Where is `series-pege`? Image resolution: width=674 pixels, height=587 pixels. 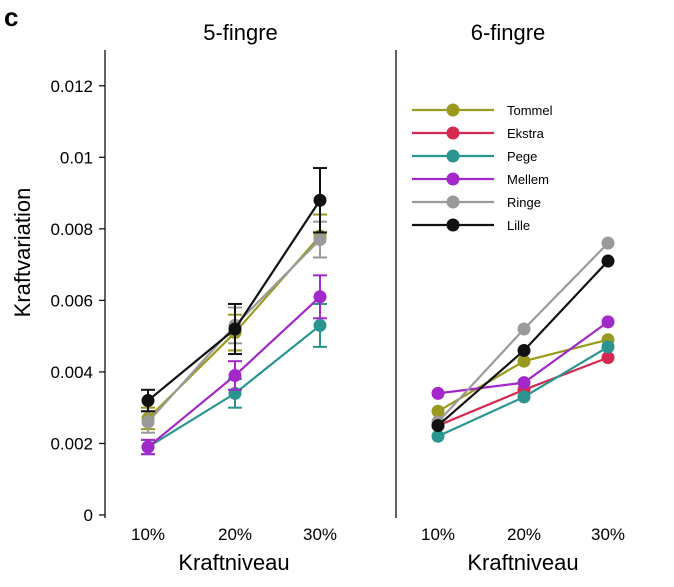
series-pege is located at coordinates (523, 391).